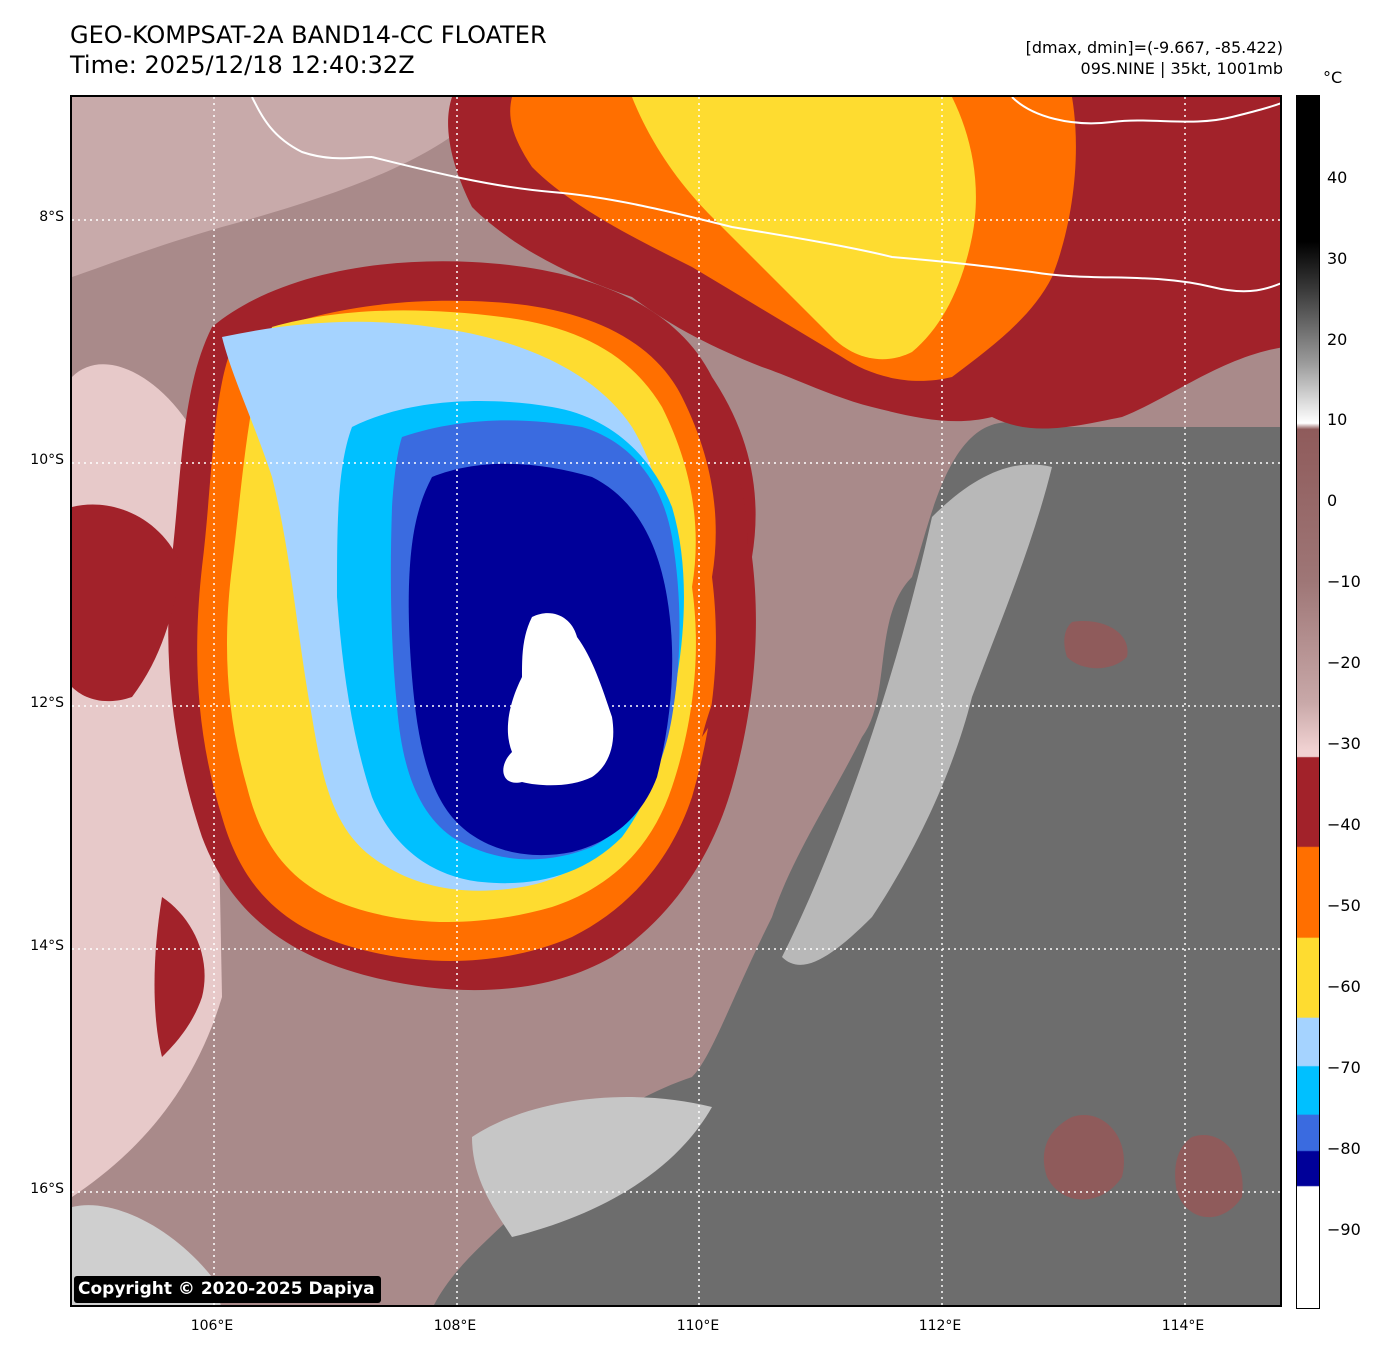 Image resolution: width=1388 pixels, height=1359 pixels. What do you see at coordinates (1344, 581) in the screenshot?
I see `colorbar-tick-minus10: −10` at bounding box center [1344, 581].